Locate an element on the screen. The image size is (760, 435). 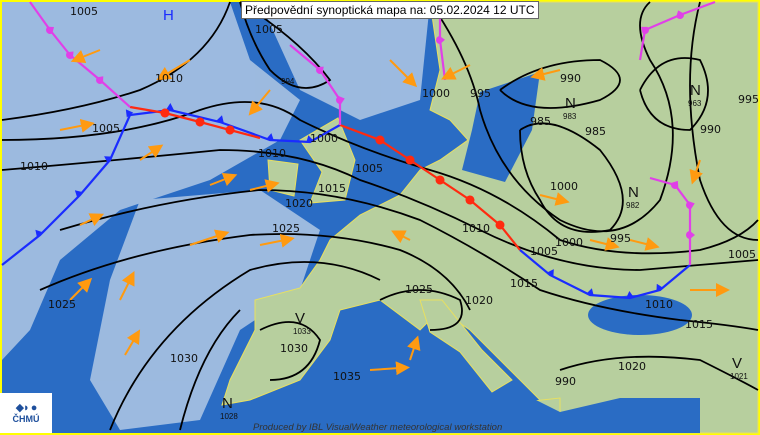
pressure-center-value: 1028 is located at coordinates (229, 416).